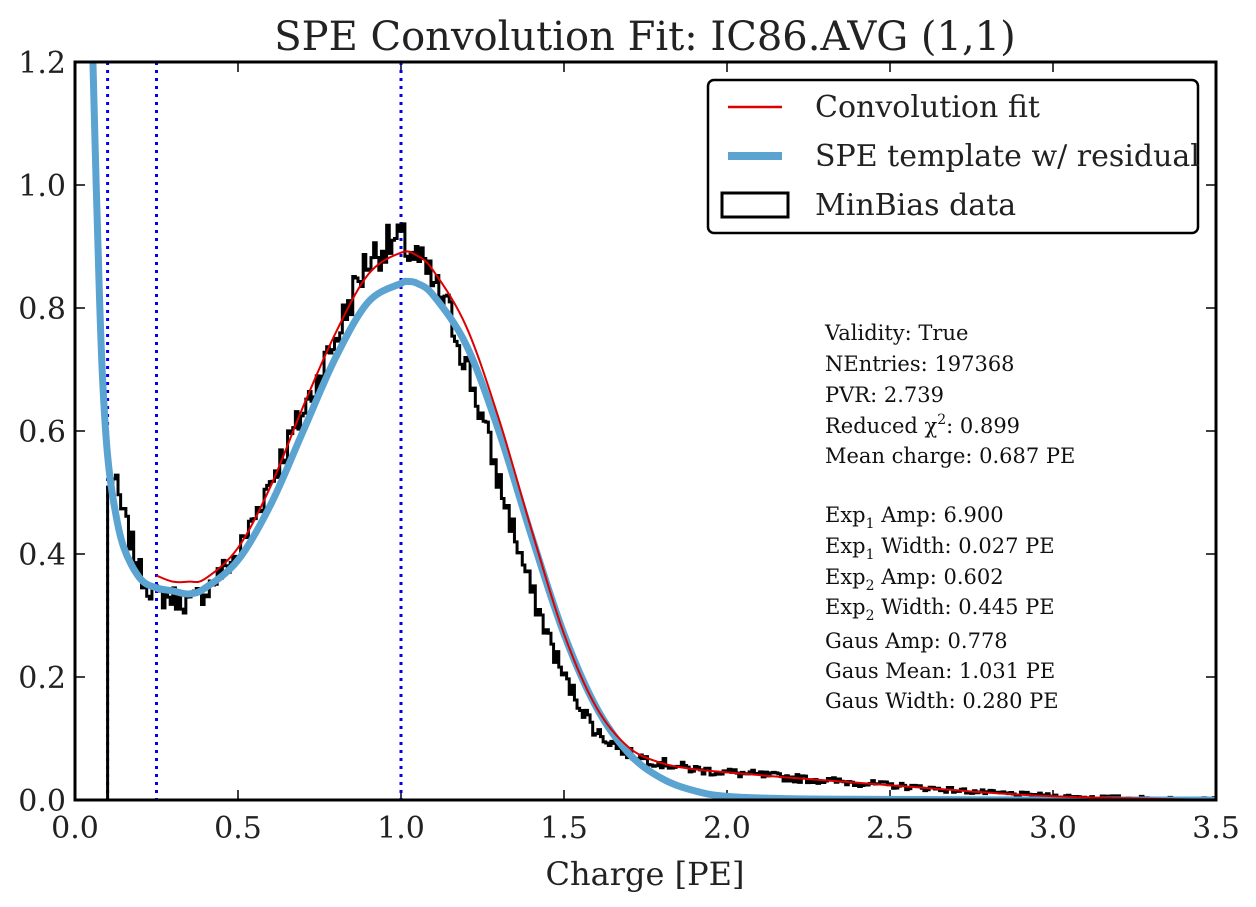 The image size is (1256, 907). Describe the element at coordinates (927, 107) in the screenshot. I see `legend-label: Convolution fit` at that location.